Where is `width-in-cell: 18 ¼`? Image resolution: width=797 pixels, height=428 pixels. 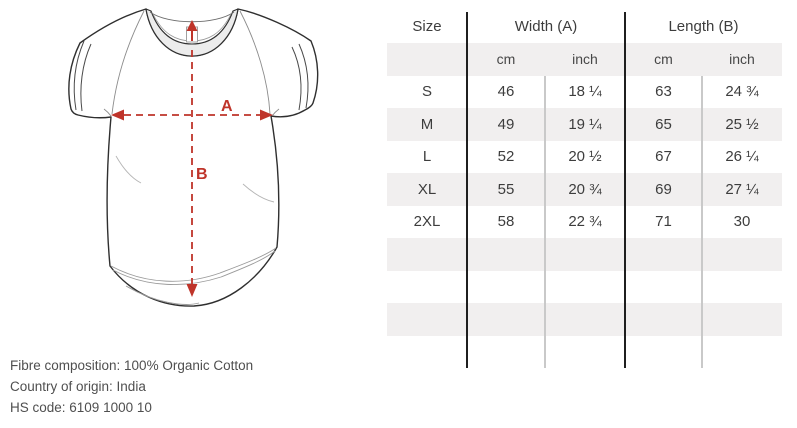
width-in-cell: 18 ¼ is located at coordinates (585, 92).